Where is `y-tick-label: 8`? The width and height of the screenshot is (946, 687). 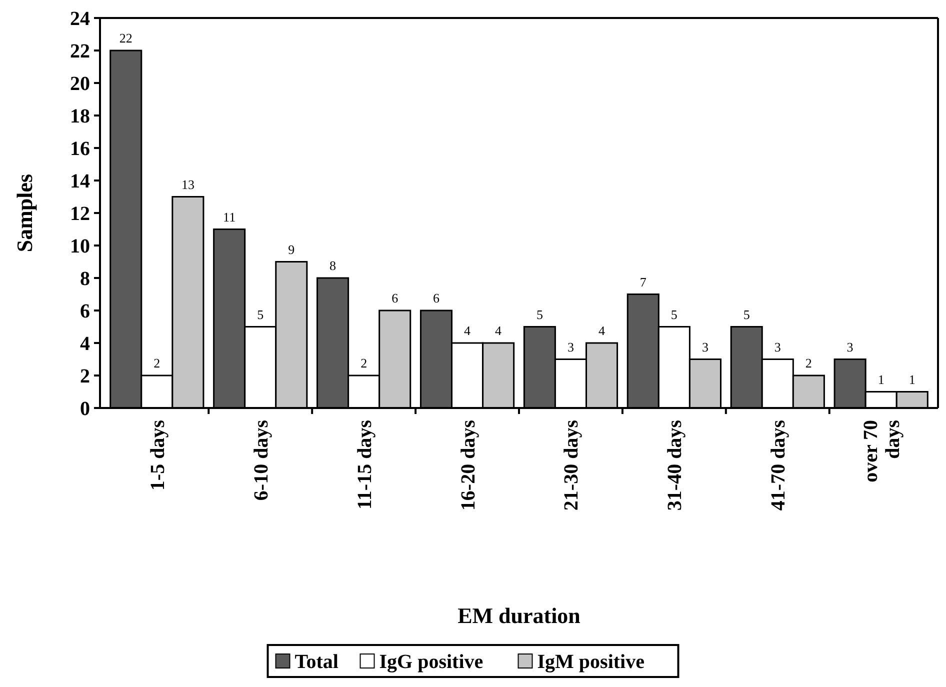
y-tick-label: 8 is located at coordinates (85, 279).